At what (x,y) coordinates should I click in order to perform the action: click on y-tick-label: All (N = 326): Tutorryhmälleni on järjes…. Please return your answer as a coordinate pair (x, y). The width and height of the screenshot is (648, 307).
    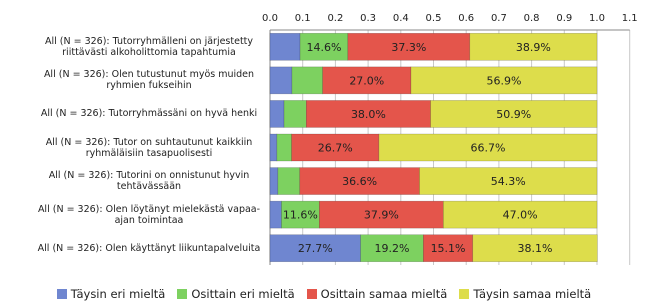
    Looking at the image, I should click on (149, 46).